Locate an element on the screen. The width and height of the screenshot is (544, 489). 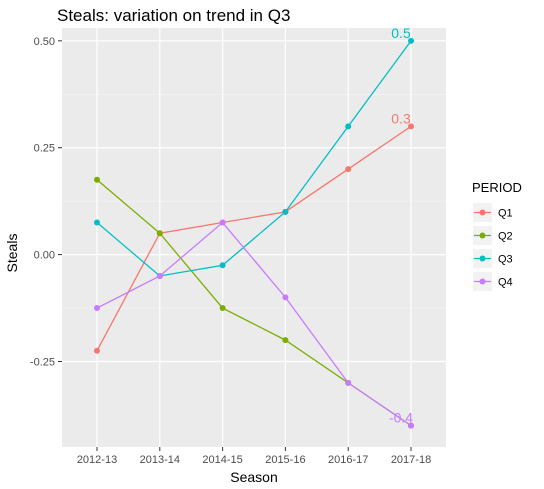
y-tick-label: 0.25 is located at coordinates (44, 149).